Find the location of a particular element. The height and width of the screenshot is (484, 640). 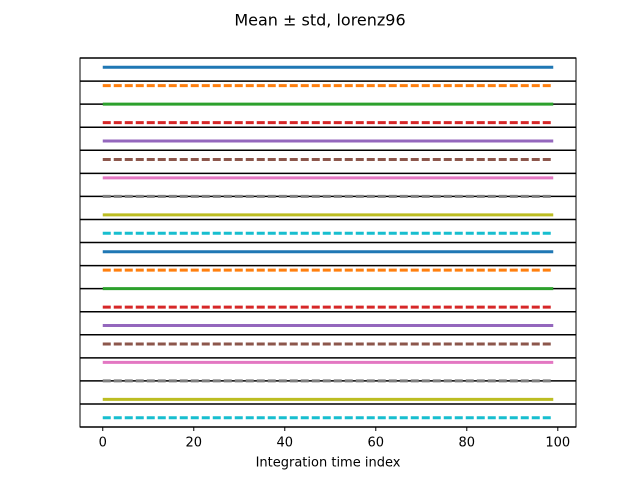

x-tick-label: 60 is located at coordinates (376, 443).